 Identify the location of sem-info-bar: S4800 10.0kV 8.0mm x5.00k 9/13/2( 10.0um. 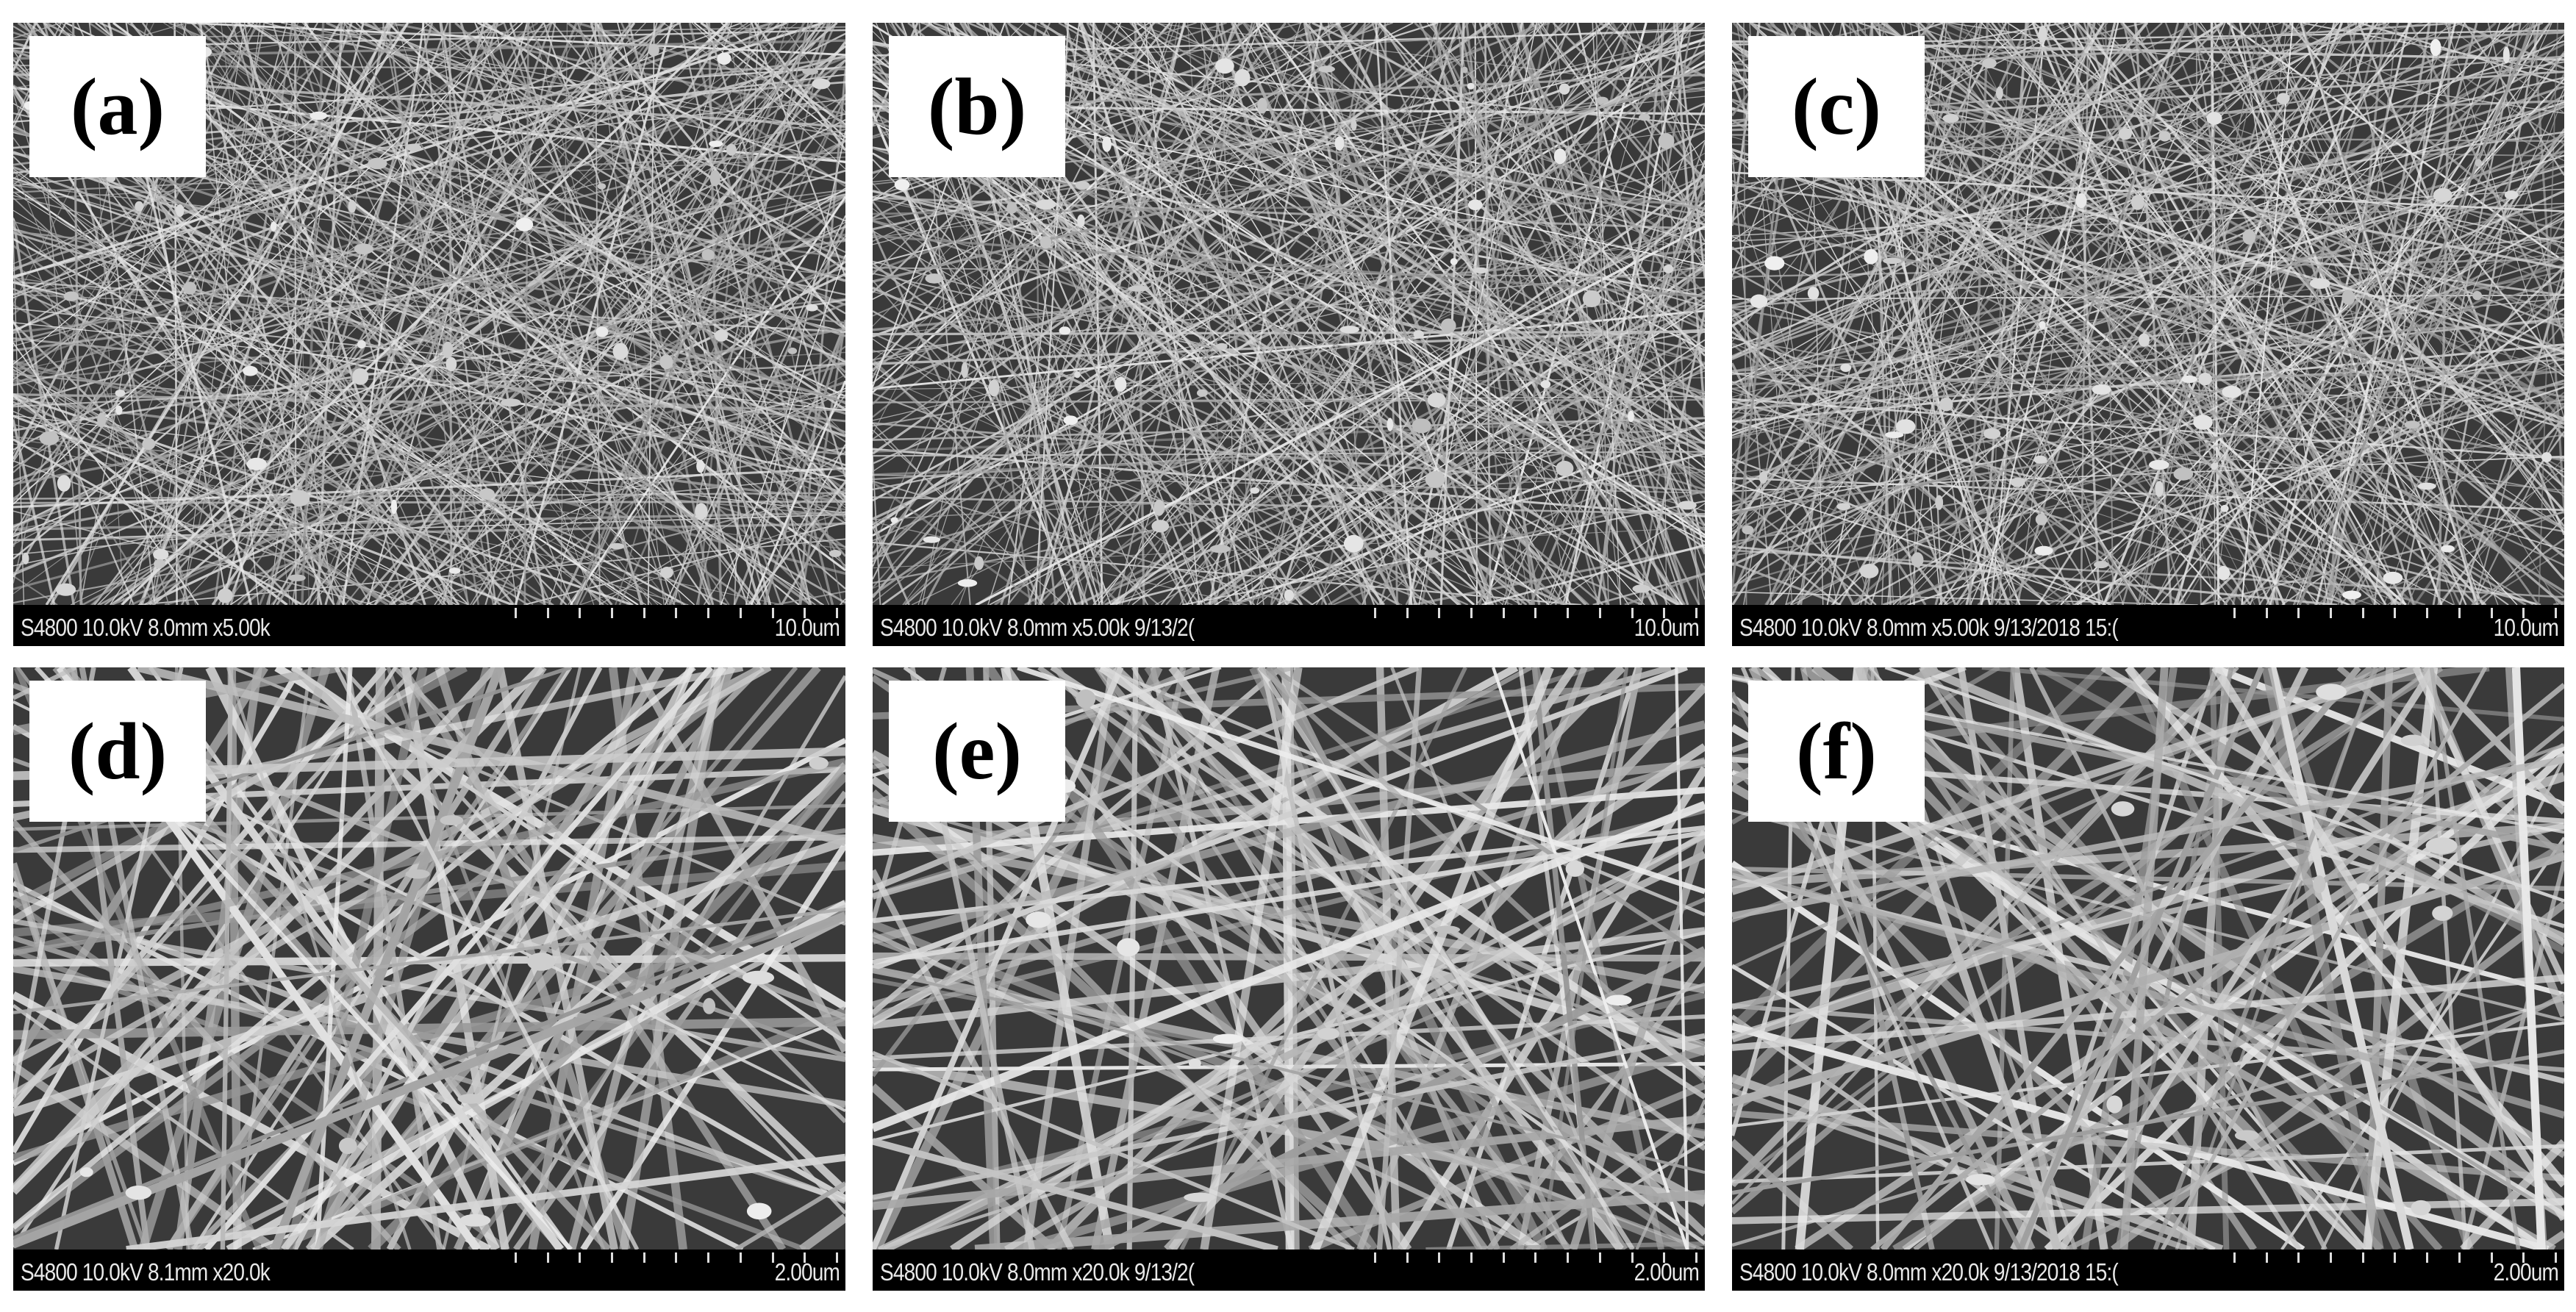
(1289, 626).